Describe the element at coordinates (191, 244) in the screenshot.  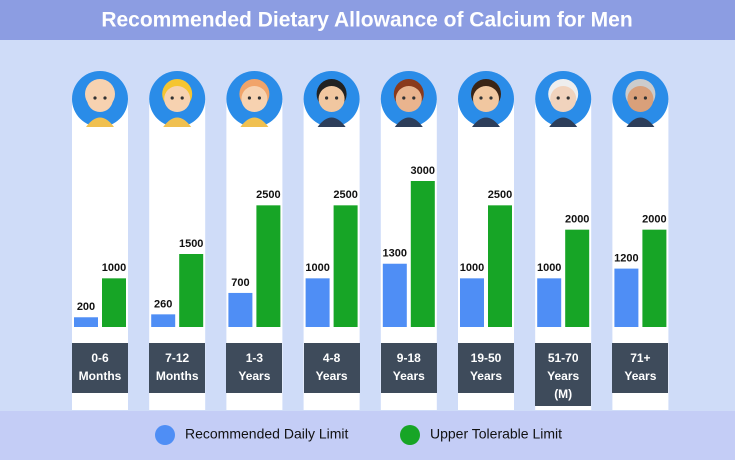
I see `value-label: 1500` at that location.